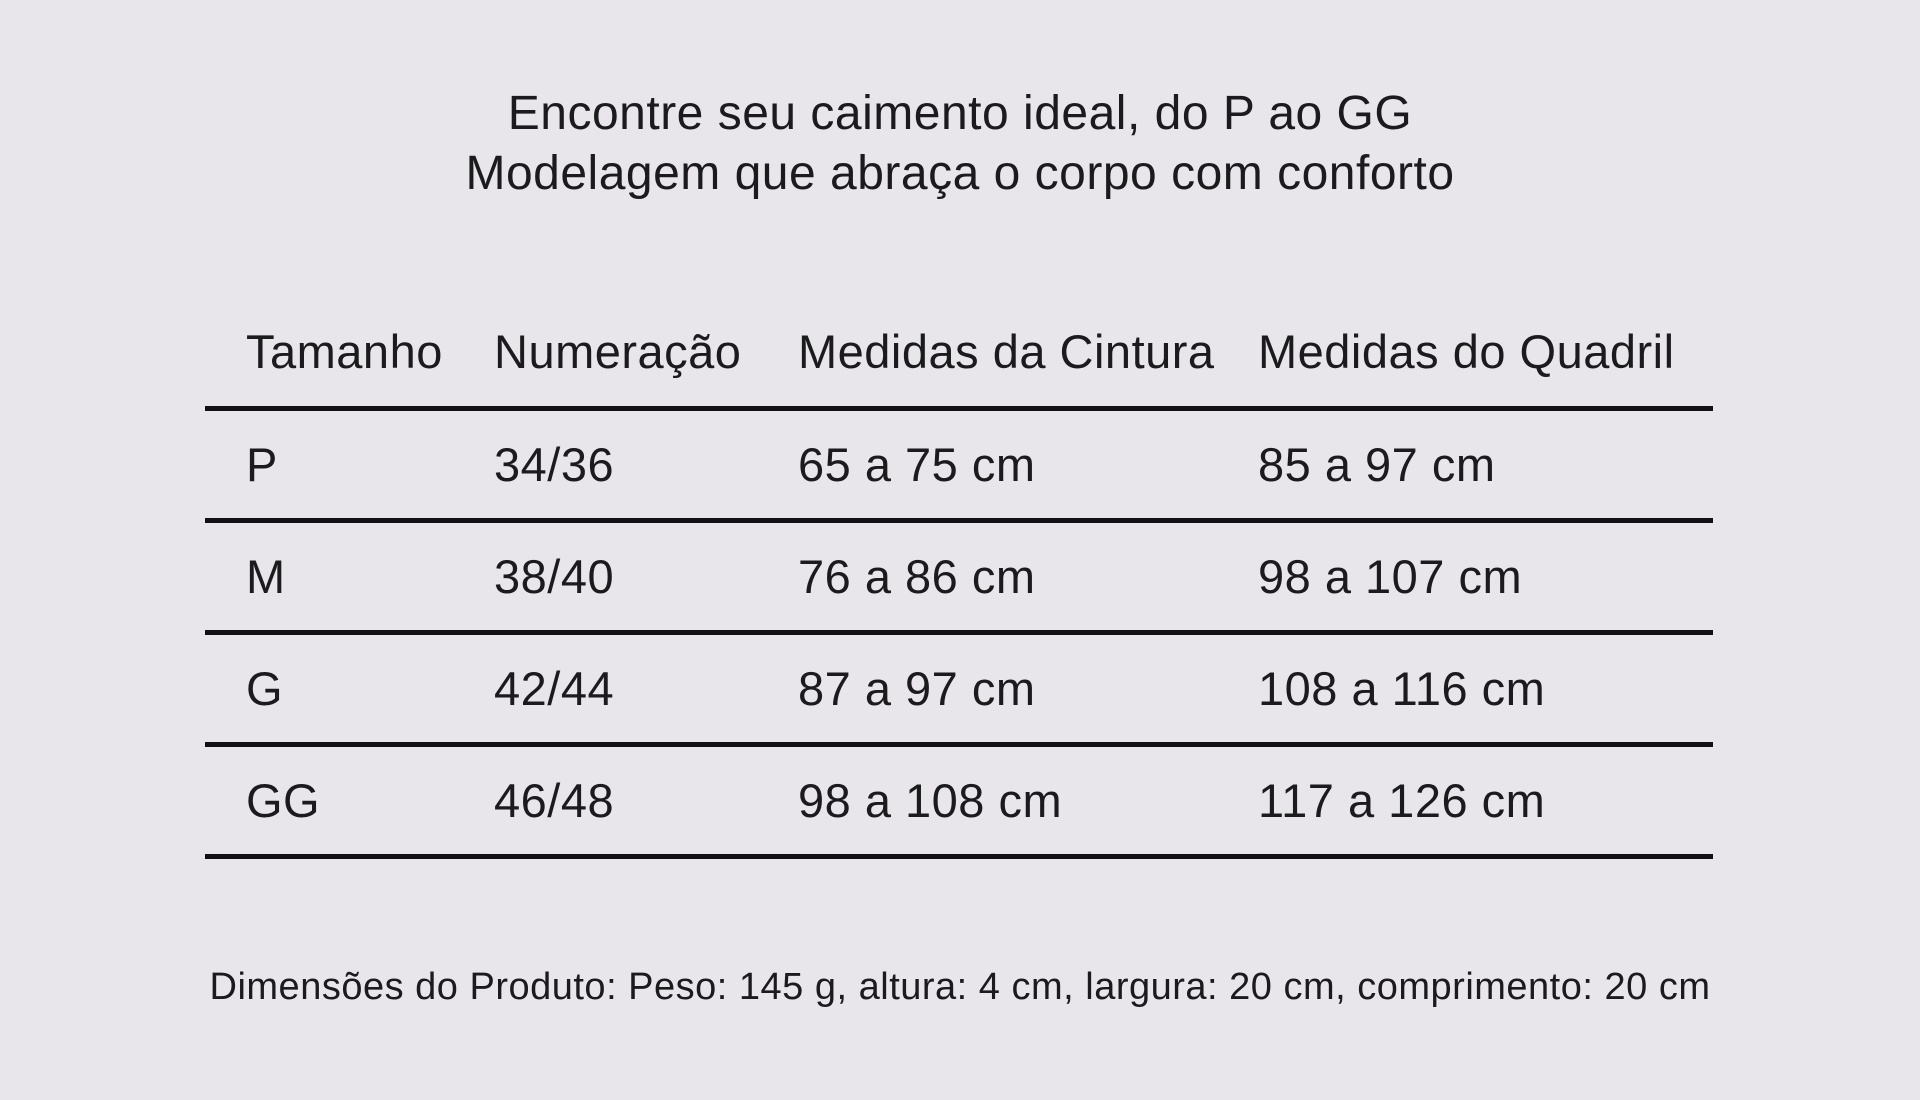  I want to click on table-row-p: P 34/36 65 a 75 cm 85 a 97 cm, so click(959, 464).